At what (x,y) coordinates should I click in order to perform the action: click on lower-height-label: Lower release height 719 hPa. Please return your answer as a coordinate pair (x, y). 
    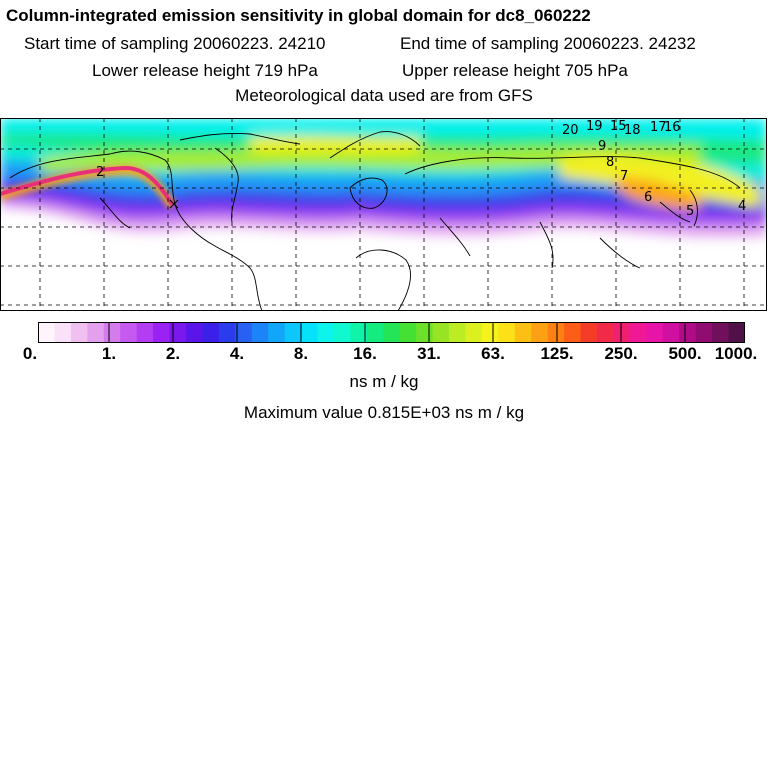
    Looking at the image, I should click on (205, 70).